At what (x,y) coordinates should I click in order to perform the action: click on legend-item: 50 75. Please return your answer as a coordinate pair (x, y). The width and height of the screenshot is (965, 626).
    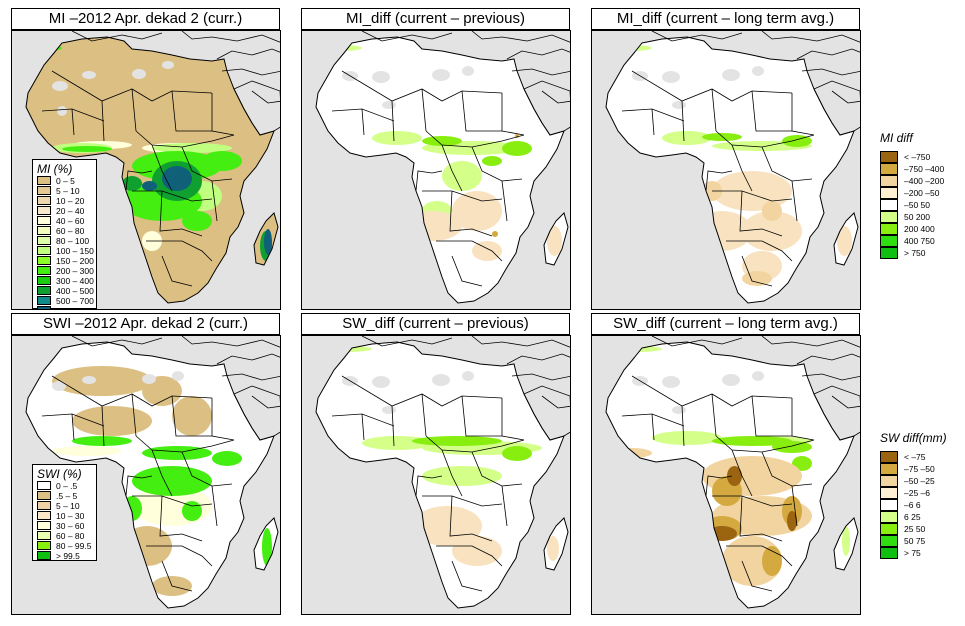
    Looking at the image, I should click on (913, 540).